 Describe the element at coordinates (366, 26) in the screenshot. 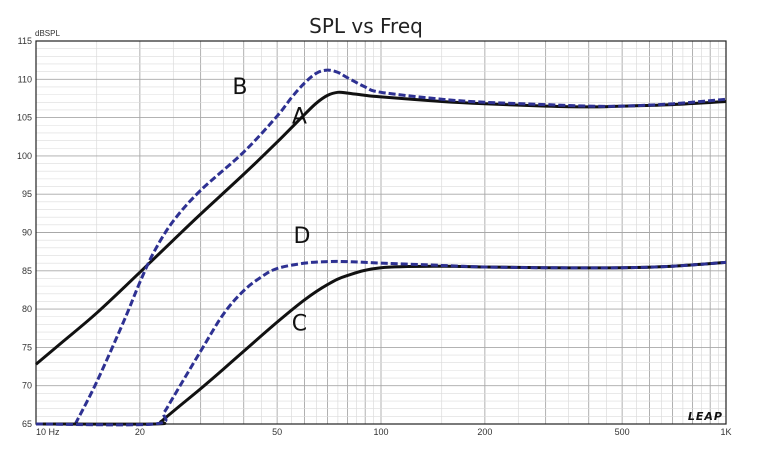

I see `chart-title: SPL vs Freq` at that location.